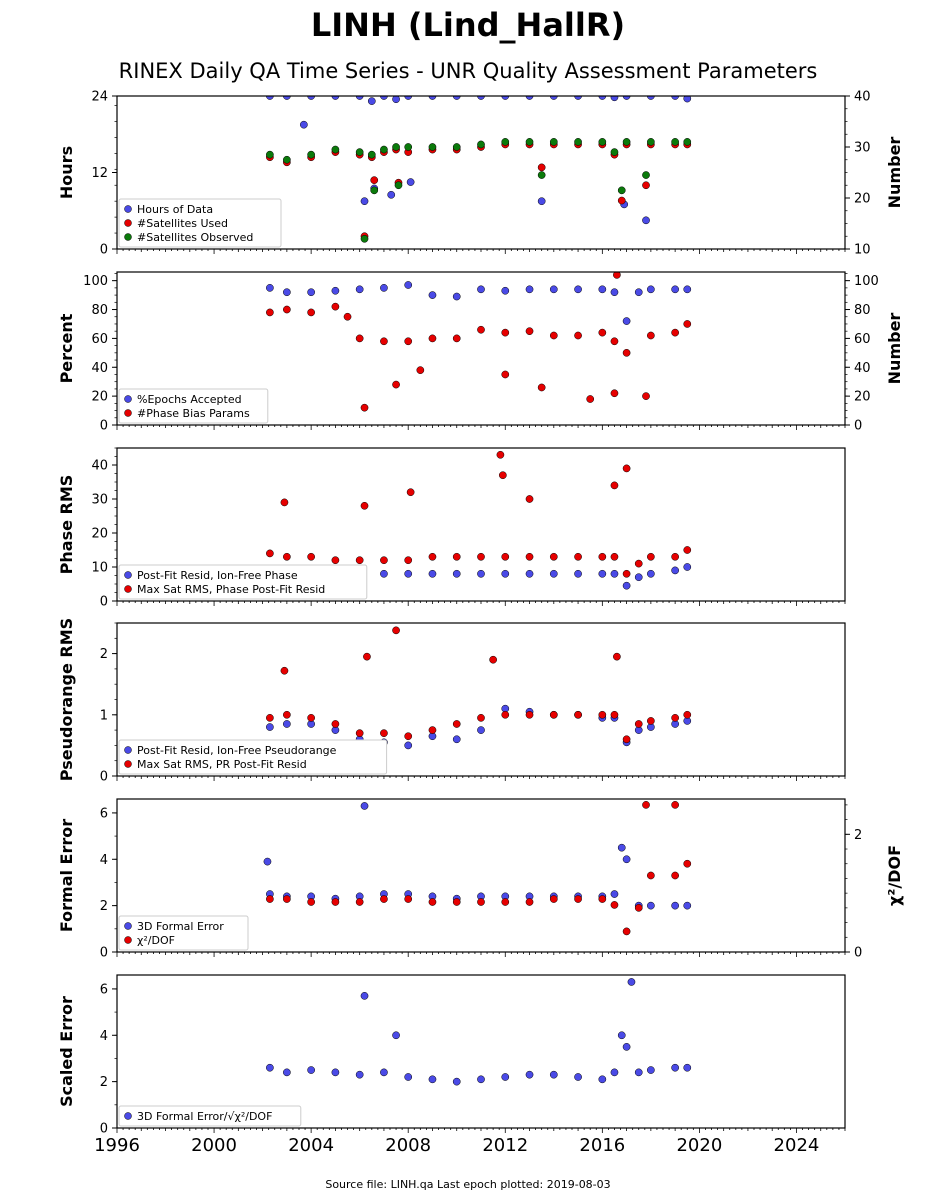  What do you see at coordinates (99, 310) in the screenshot?
I see `y-tick-label: 80` at bounding box center [99, 310].